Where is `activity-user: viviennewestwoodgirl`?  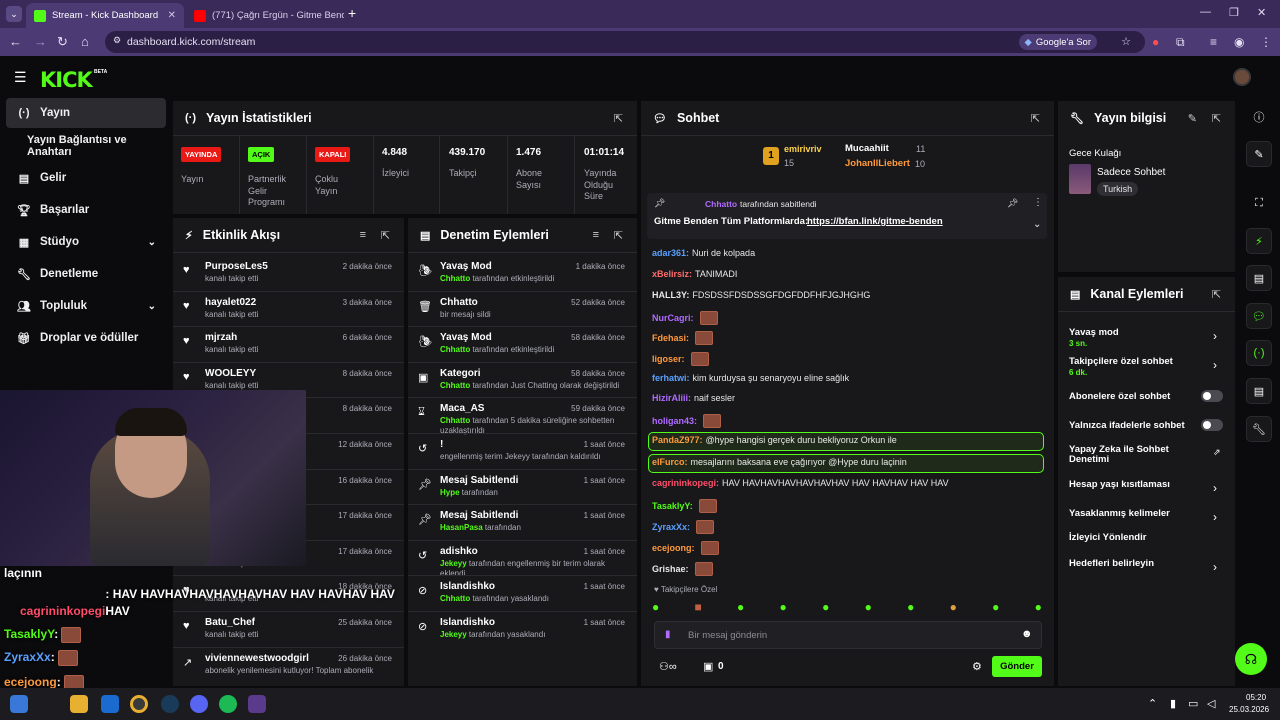
activity-user: viviennewestwoodgirl is located at coordinates (257, 658).